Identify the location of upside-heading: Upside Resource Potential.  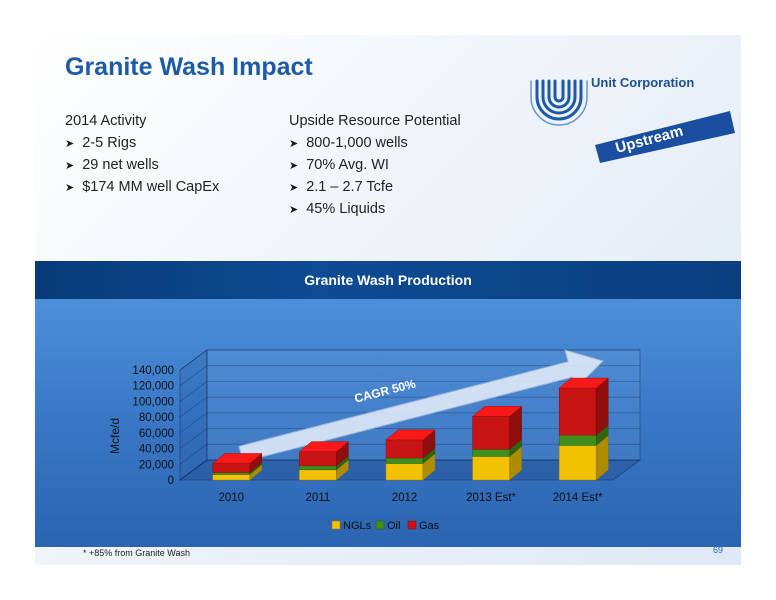
(375, 121).